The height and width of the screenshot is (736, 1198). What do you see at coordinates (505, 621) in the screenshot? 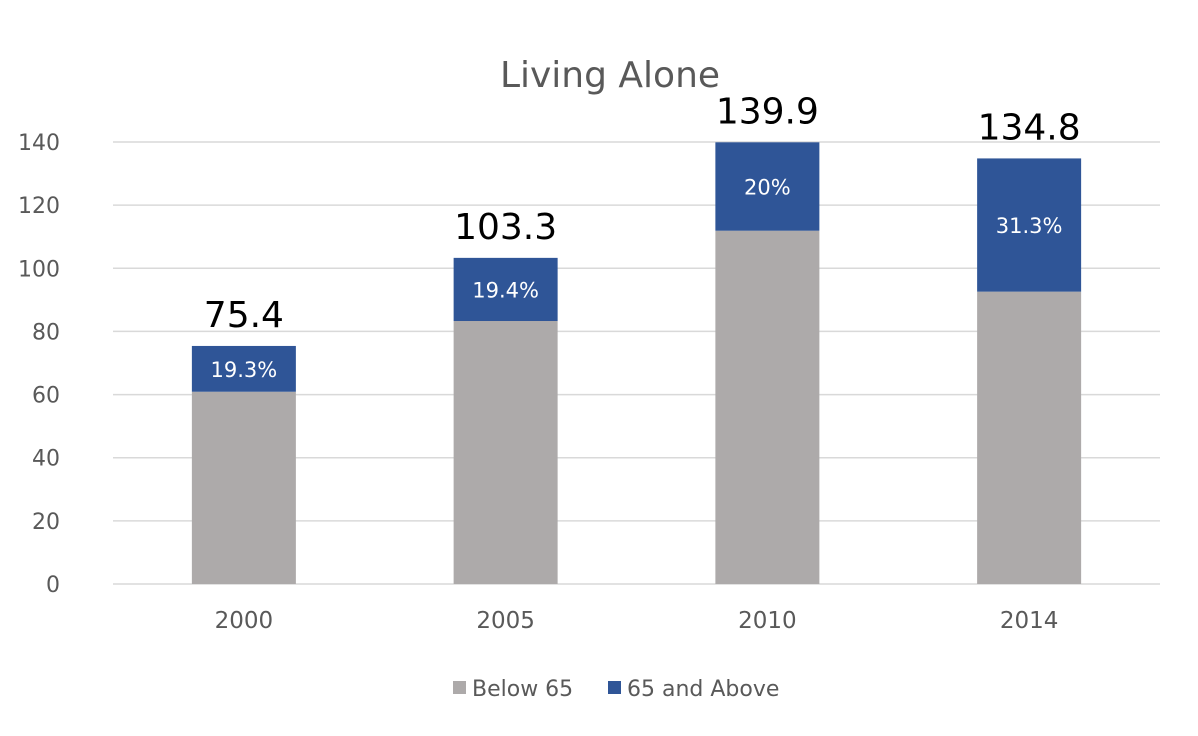
I see `x-tick-label: 2005` at bounding box center [505, 621].